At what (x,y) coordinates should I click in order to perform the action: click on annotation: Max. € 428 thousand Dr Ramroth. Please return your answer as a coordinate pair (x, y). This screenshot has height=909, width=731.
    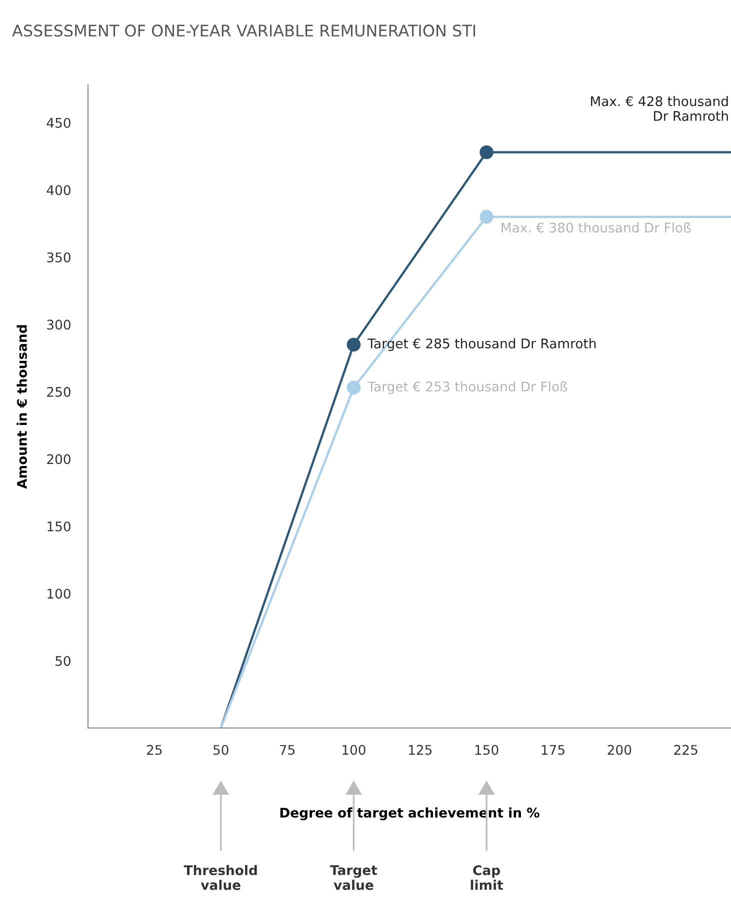
    Looking at the image, I should click on (659, 108).